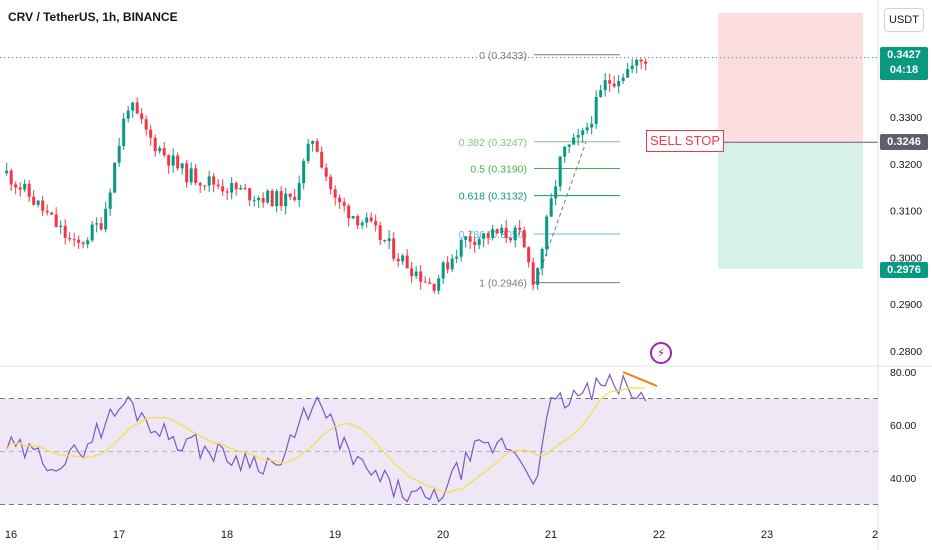 Image resolution: width=932 pixels, height=550 pixels. Describe the element at coordinates (906, 258) in the screenshot. I see `price-axis-label: 0.3000` at that location.